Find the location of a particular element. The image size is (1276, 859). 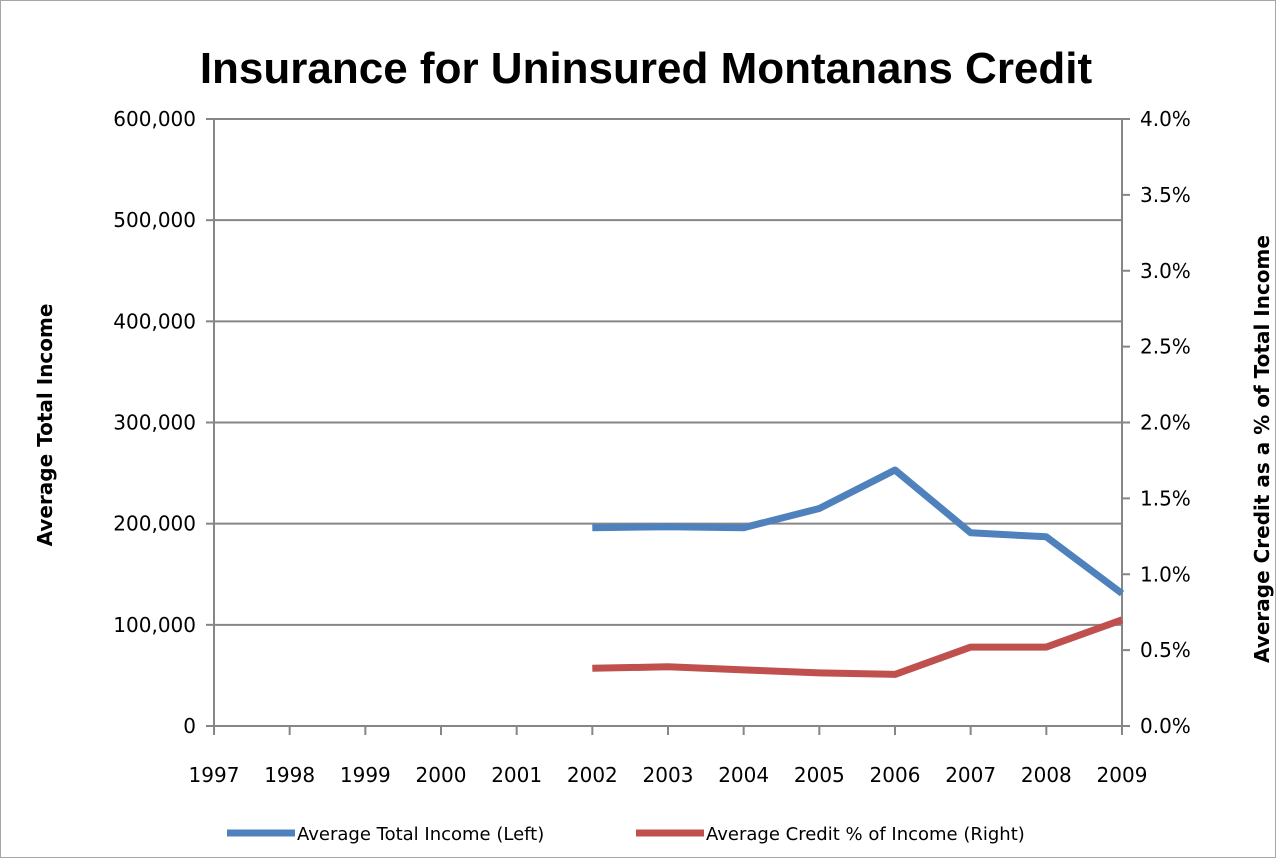

right-tick-label: 0.0% is located at coordinates (1165, 726).